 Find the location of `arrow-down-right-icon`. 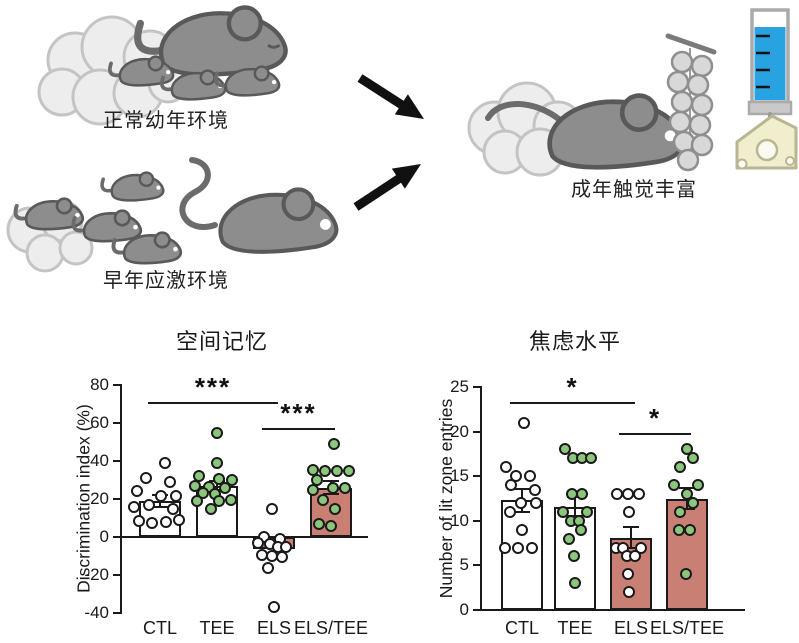

arrow-down-right-icon is located at coordinates (390, 96).